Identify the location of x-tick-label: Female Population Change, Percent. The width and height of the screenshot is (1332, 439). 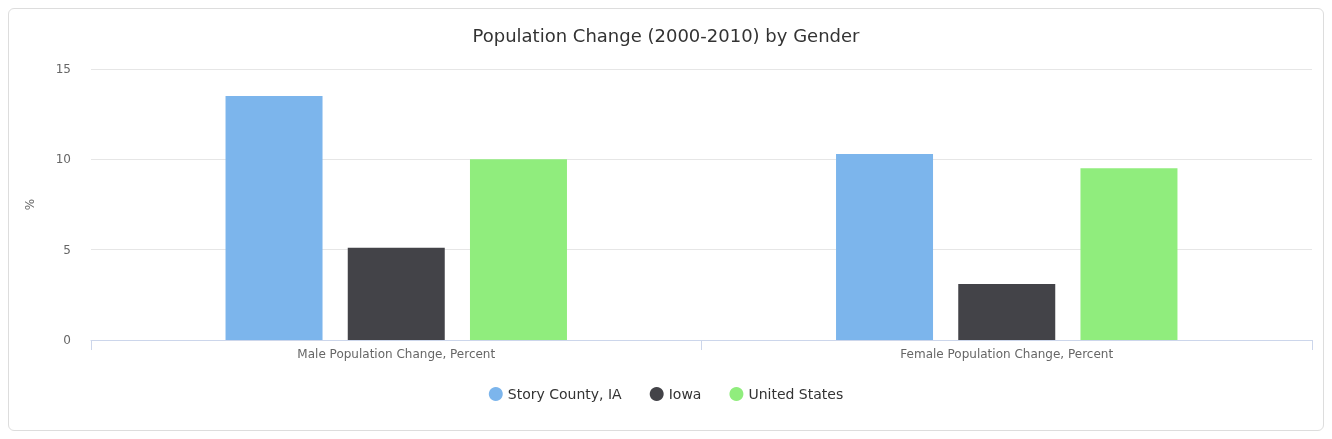
(1007, 354).